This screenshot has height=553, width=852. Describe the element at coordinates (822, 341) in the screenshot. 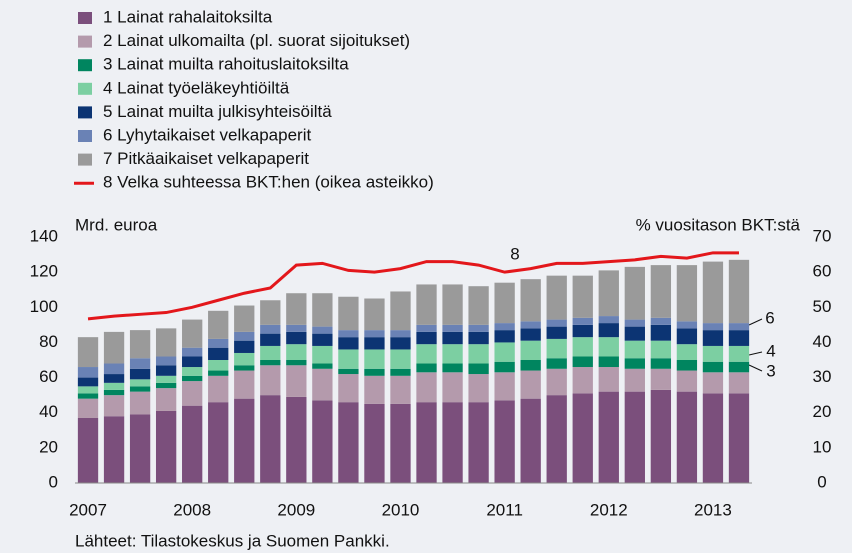

I see `y2-tick-label: 40` at that location.